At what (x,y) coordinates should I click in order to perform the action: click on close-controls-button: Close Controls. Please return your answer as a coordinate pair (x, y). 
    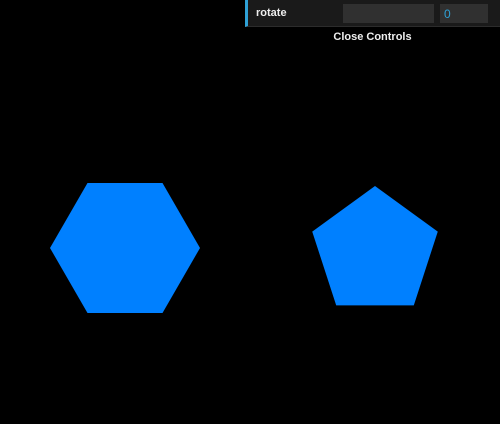
    Looking at the image, I should click on (372, 37).